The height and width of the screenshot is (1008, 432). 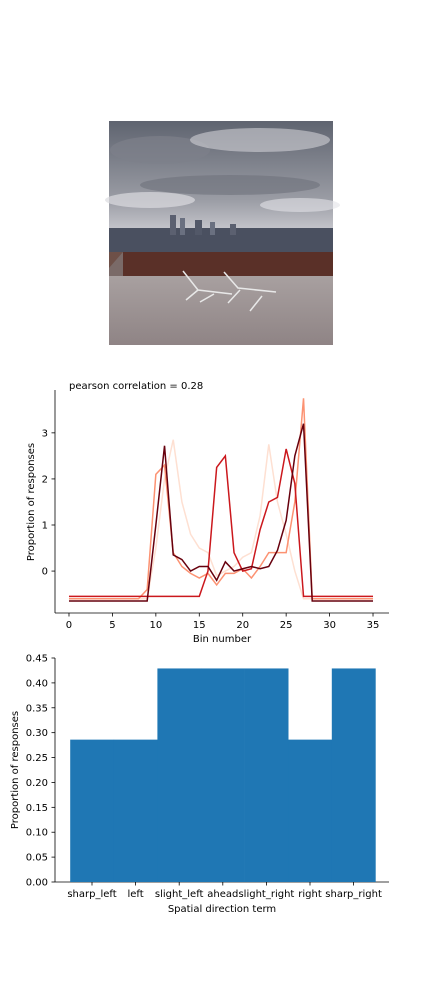 What do you see at coordinates (37, 783) in the screenshot?
I see `y-tick-label: 0.20` at bounding box center [37, 783].